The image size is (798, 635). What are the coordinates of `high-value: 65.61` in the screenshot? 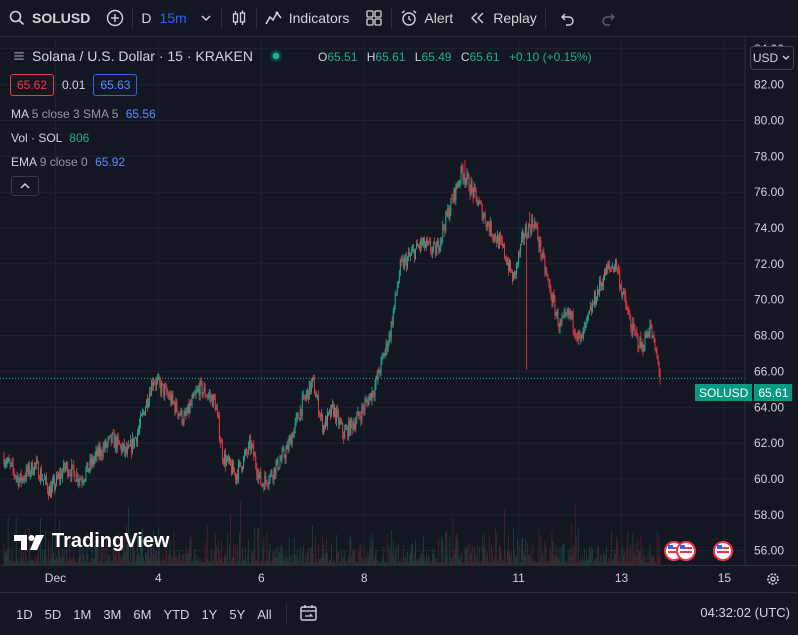 It's located at (390, 57).